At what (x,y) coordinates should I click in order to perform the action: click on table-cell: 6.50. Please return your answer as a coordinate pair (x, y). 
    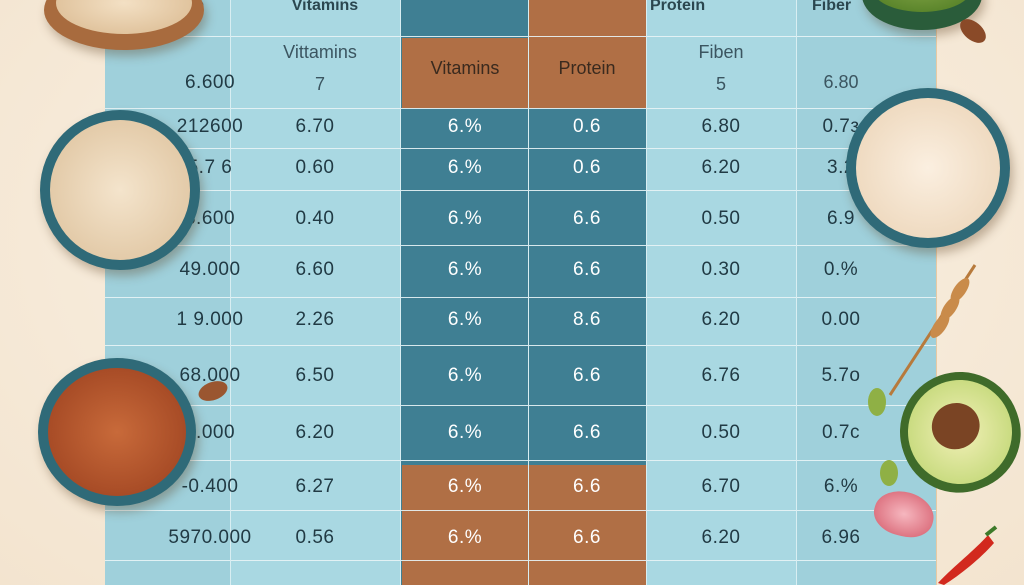
    Looking at the image, I should click on (315, 375).